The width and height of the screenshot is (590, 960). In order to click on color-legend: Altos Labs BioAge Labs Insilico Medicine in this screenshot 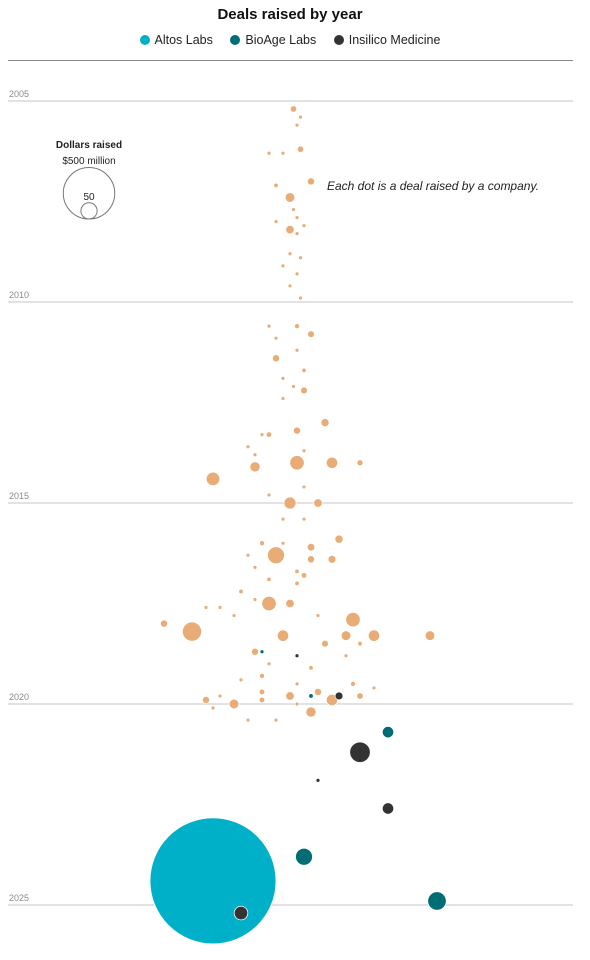, I will do `click(290, 40)`.